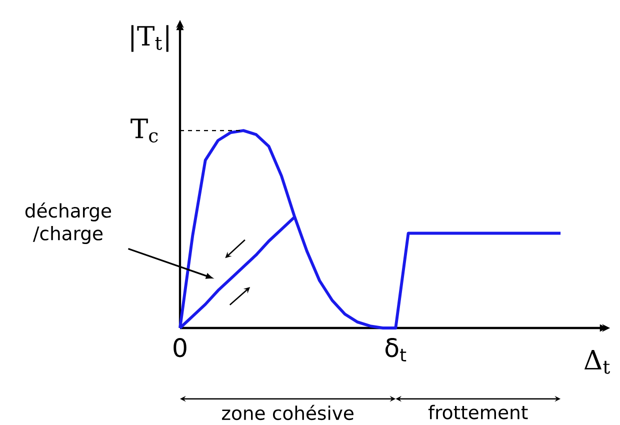  What do you see at coordinates (395, 350) in the screenshot?
I see `x-tick-label: δ$_{t}$` at bounding box center [395, 350].